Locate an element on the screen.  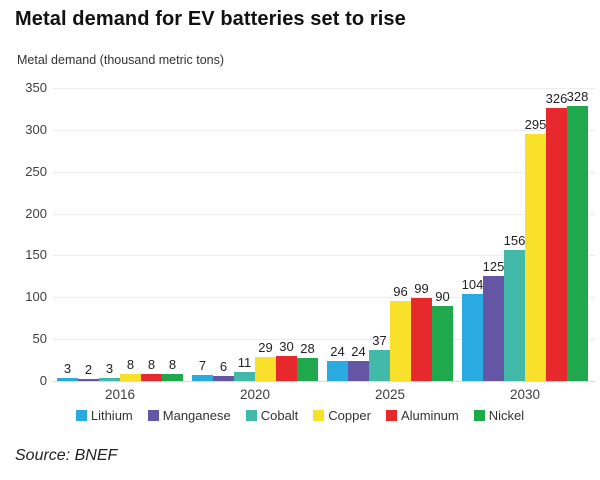
bar-copper-2030 is located at coordinates (535, 257).